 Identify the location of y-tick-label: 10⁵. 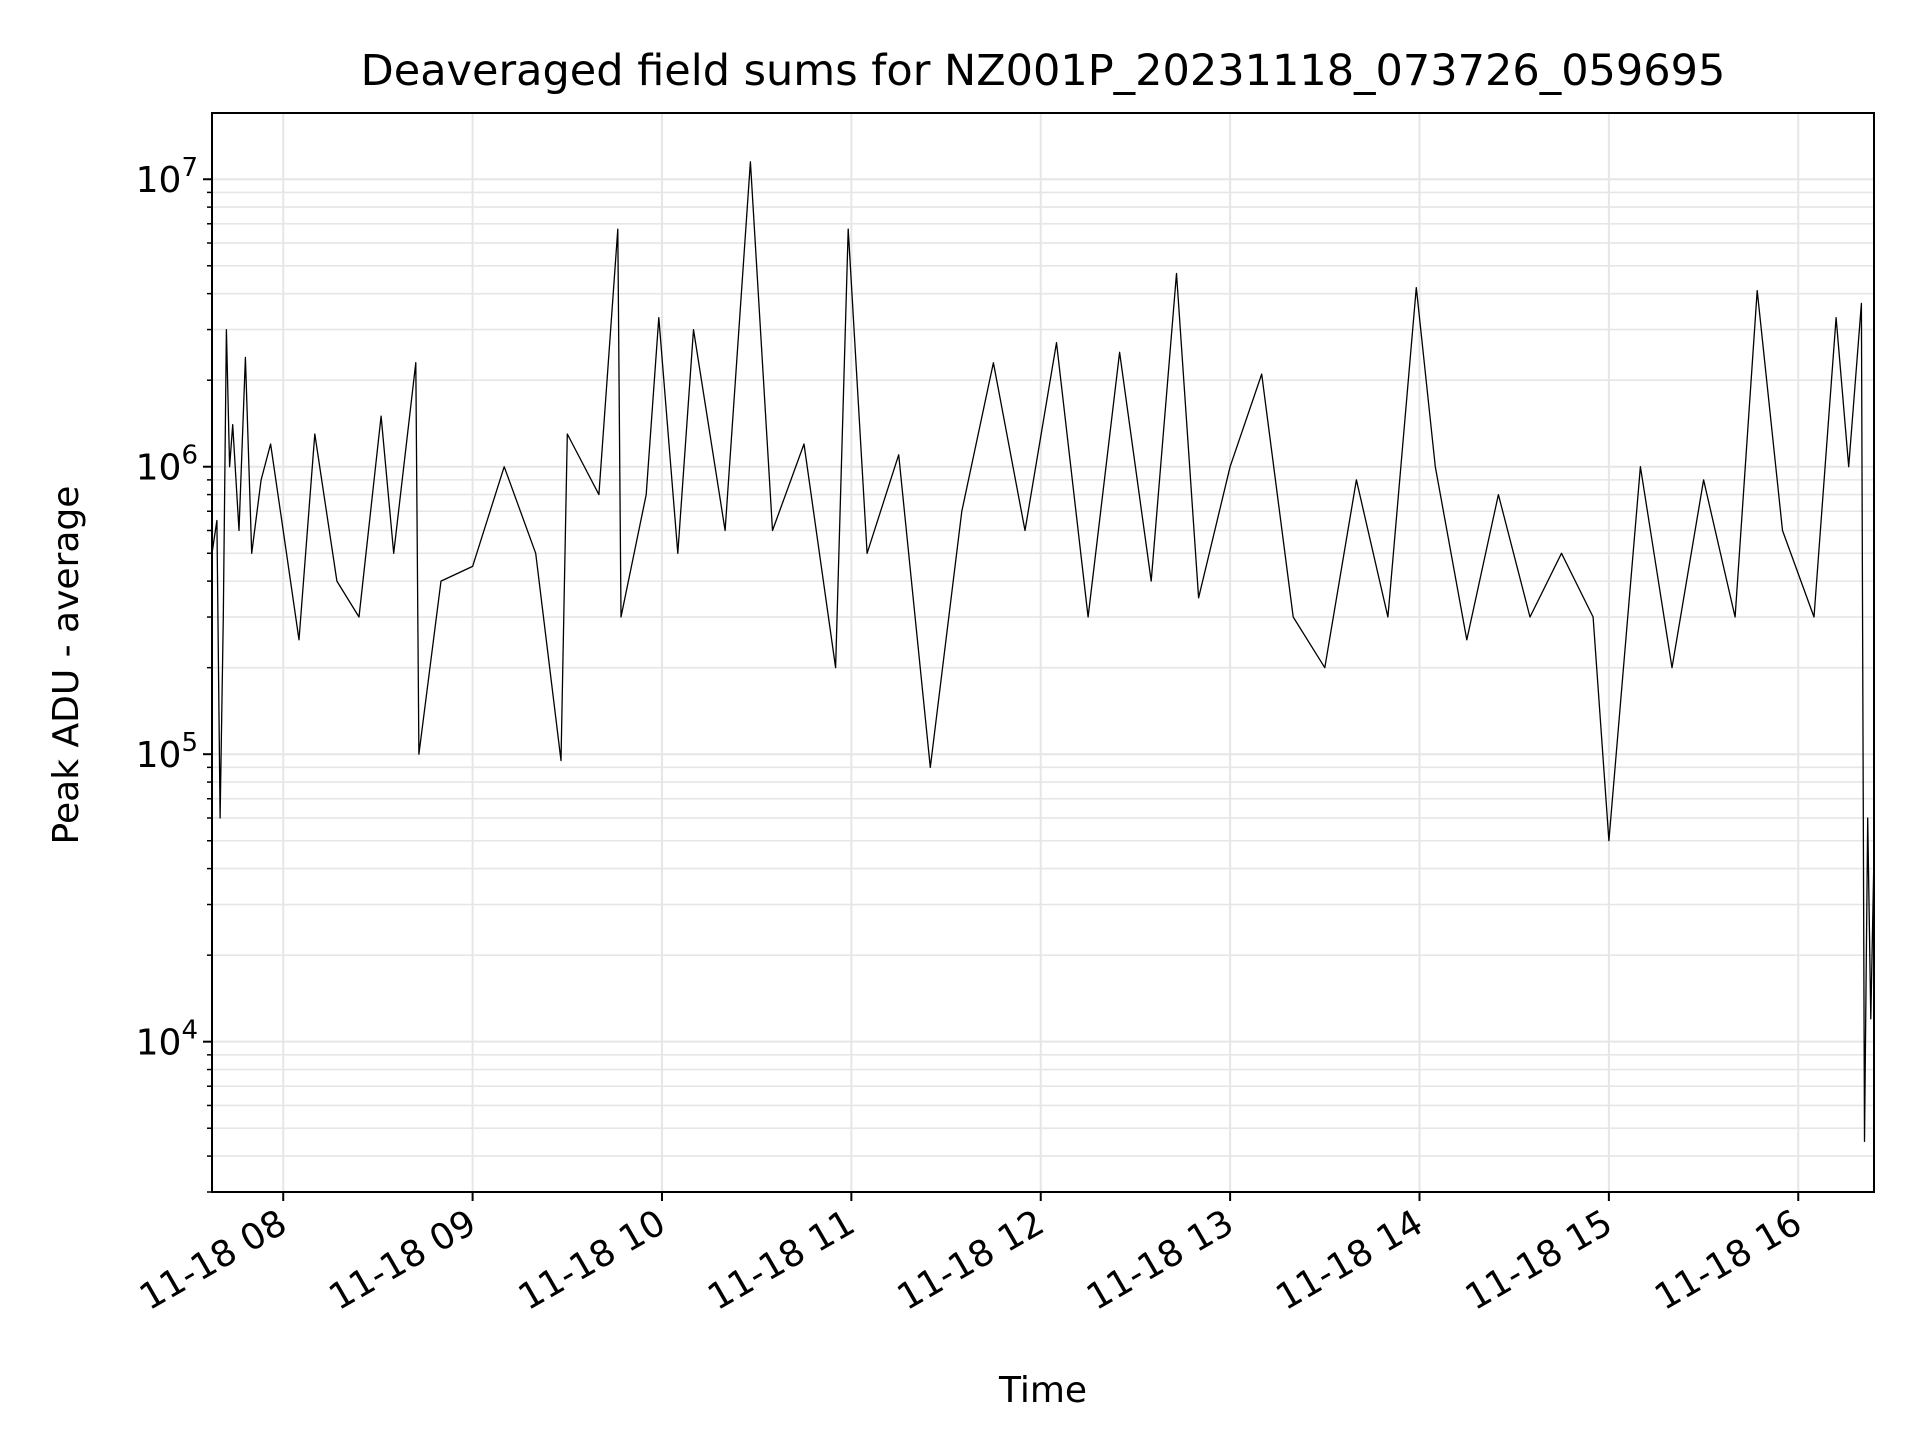
(167, 752).